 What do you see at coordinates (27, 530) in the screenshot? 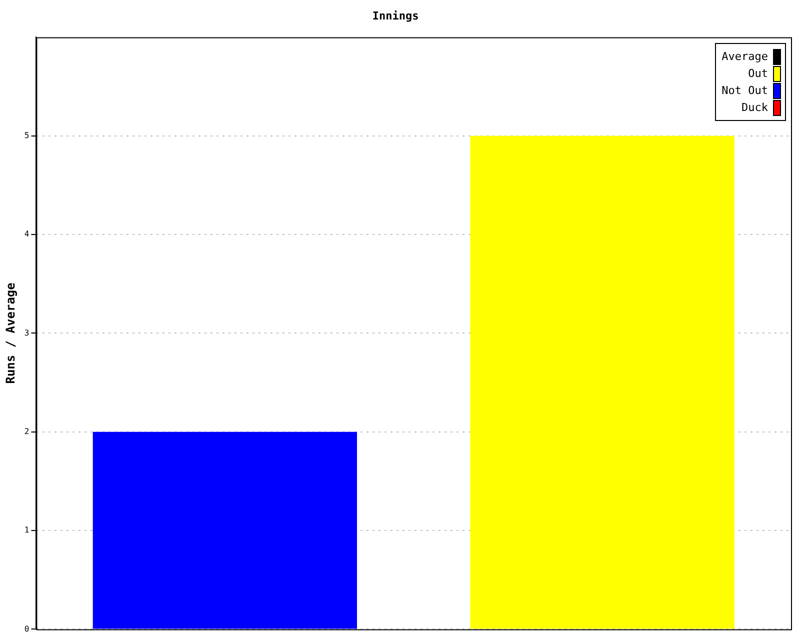
I see `y-tick-label: 1` at bounding box center [27, 530].